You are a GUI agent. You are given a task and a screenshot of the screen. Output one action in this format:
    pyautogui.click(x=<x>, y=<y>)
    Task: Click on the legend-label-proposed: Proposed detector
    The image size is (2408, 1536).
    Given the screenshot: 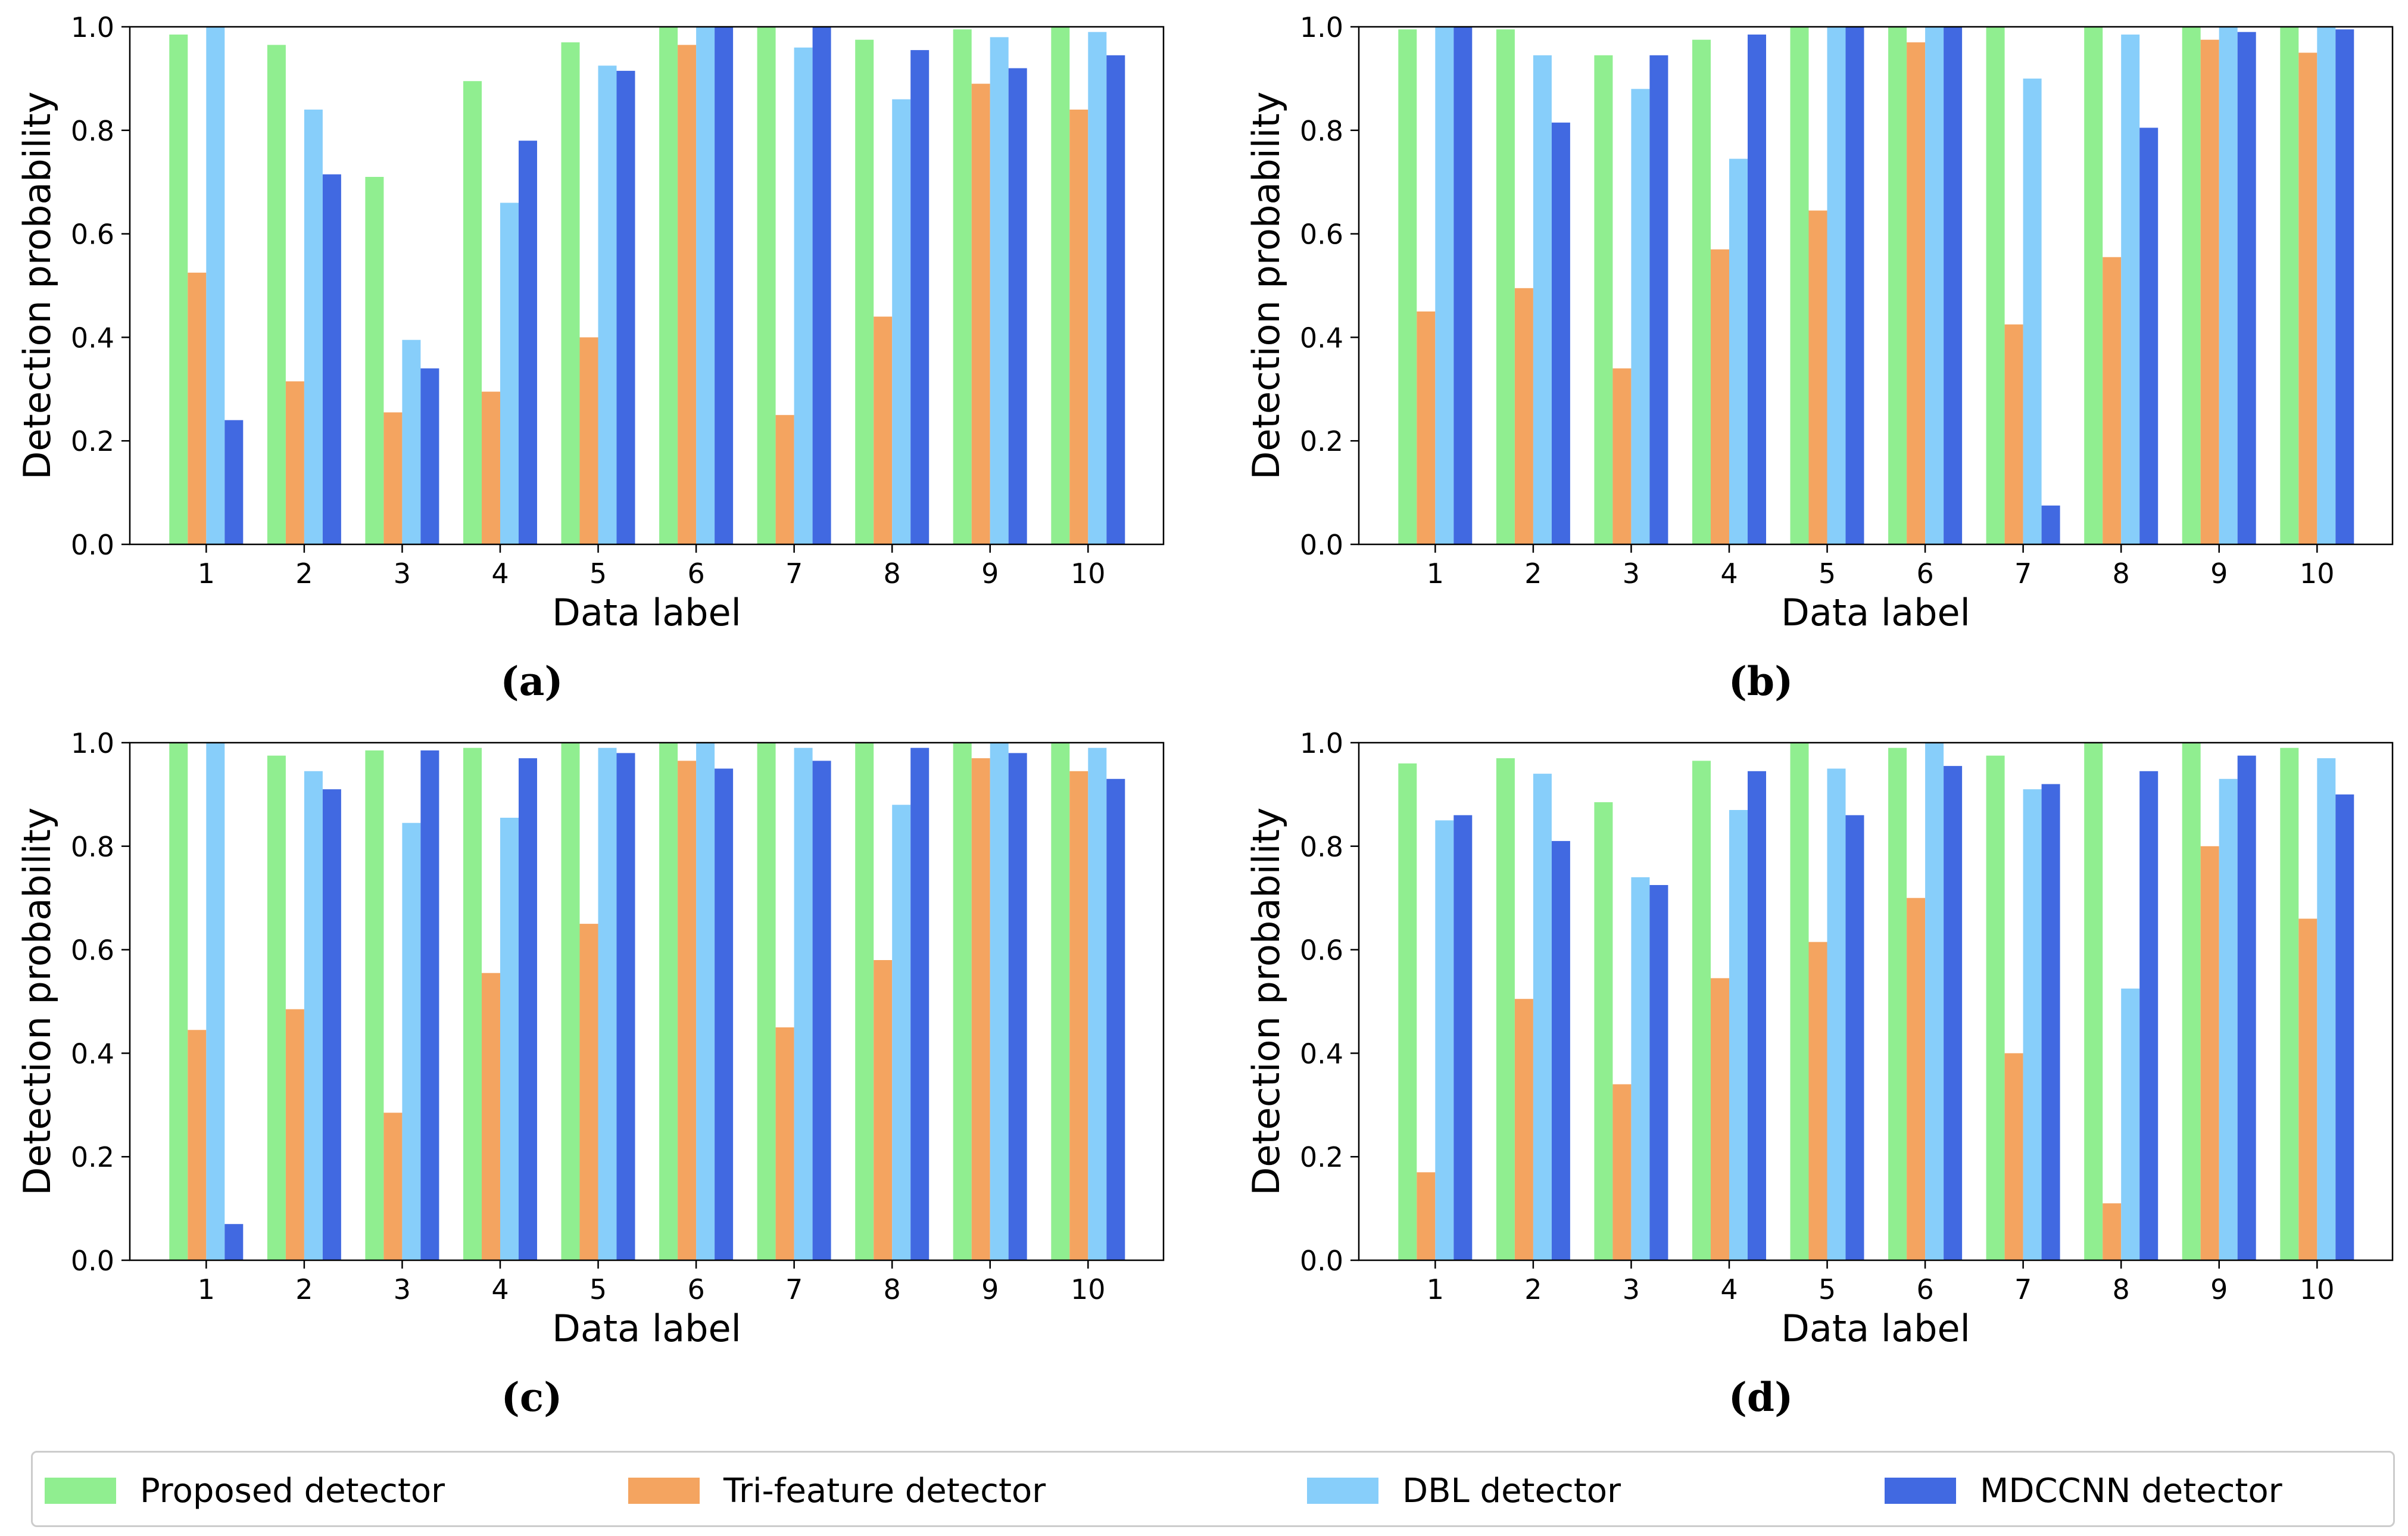 What is the action you would take?
    pyautogui.click(x=292, y=1490)
    